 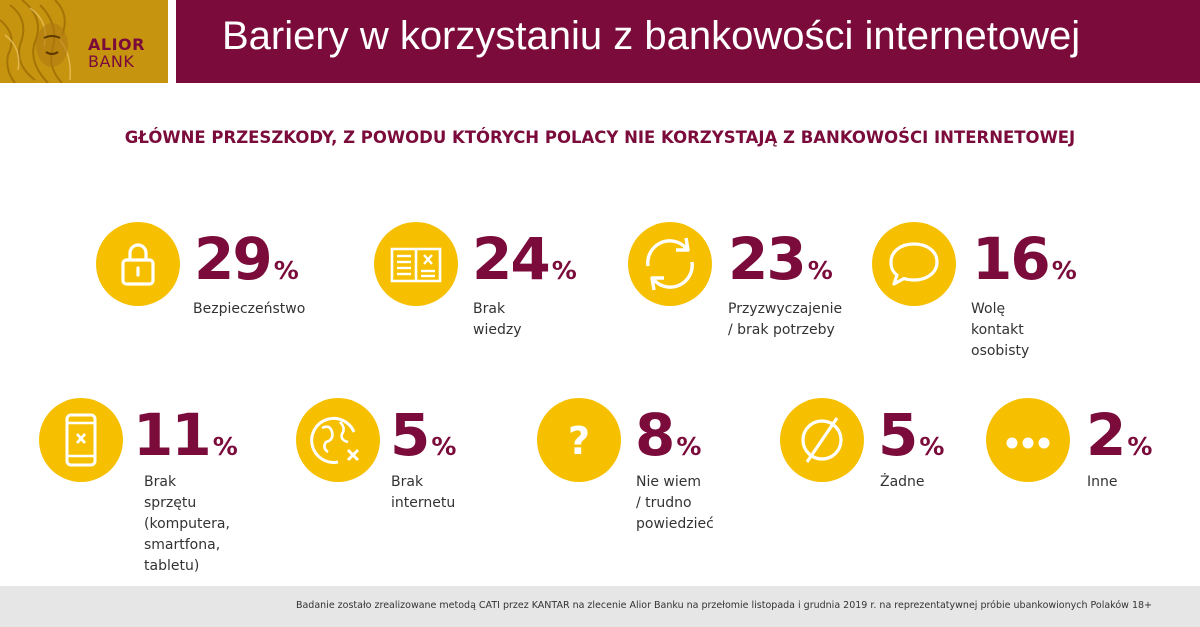 What do you see at coordinates (785, 319) in the screenshot?
I see `stat-label: Przyzwyczajenie / brak potrzeby` at bounding box center [785, 319].